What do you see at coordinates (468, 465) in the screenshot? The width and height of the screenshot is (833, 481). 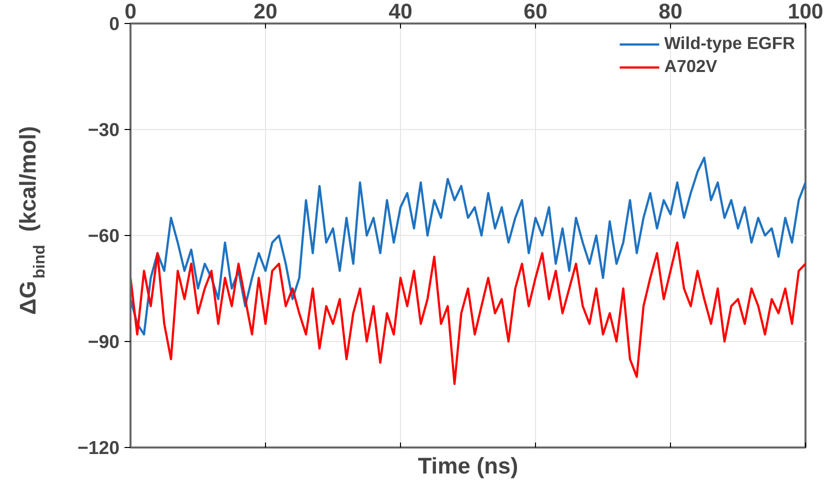 I see `x-axis-title: Time (ns)` at bounding box center [468, 465].